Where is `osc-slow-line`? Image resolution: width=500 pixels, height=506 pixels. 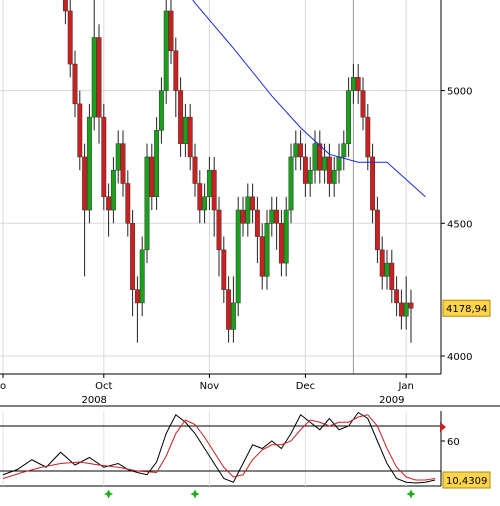 osc-slow-line is located at coordinates (219, 447).